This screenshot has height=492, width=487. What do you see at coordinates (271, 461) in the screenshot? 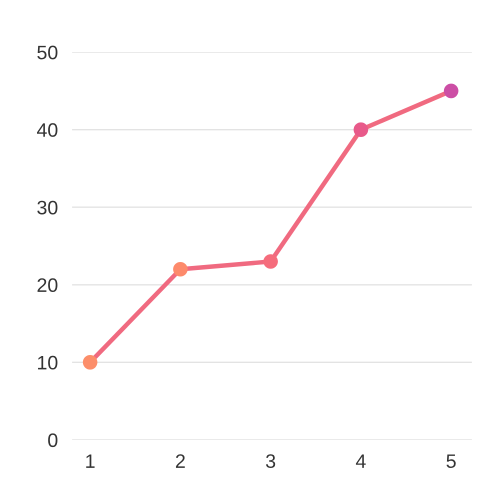
I see `x-tick-label: 3` at bounding box center [271, 461].